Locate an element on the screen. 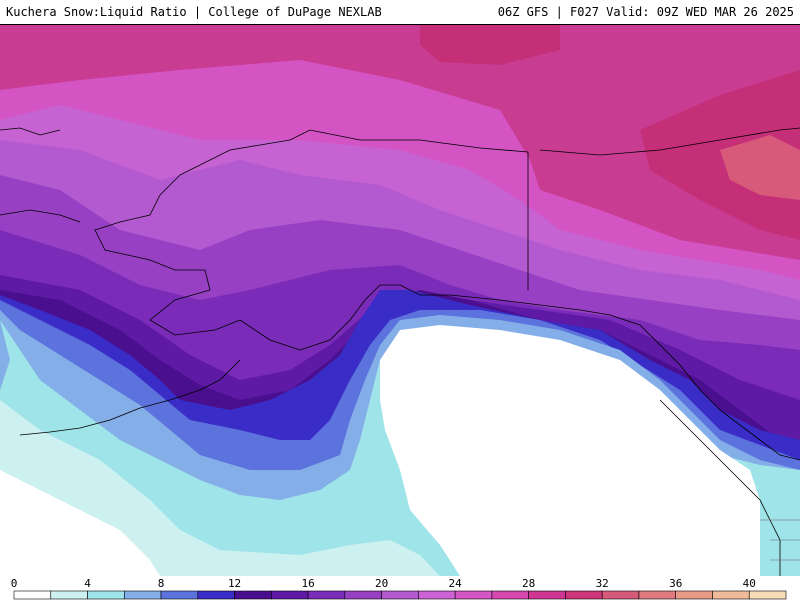 The width and height of the screenshot is (800, 600). legend-tick-label: 40 is located at coordinates (749, 583).